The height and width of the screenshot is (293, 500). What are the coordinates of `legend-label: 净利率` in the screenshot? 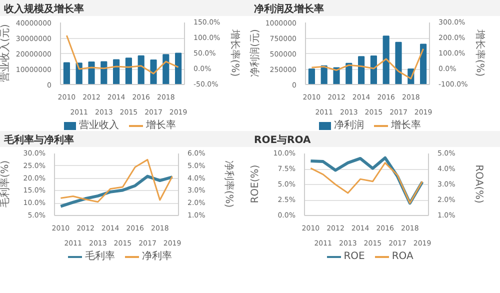 It's located at (157, 256).